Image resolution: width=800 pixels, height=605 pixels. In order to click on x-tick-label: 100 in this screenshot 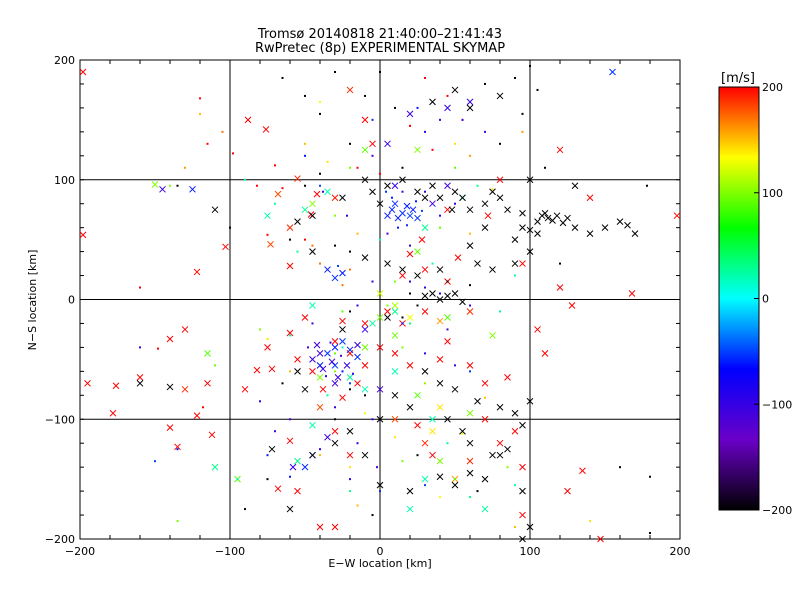, I will do `click(530, 551)`.